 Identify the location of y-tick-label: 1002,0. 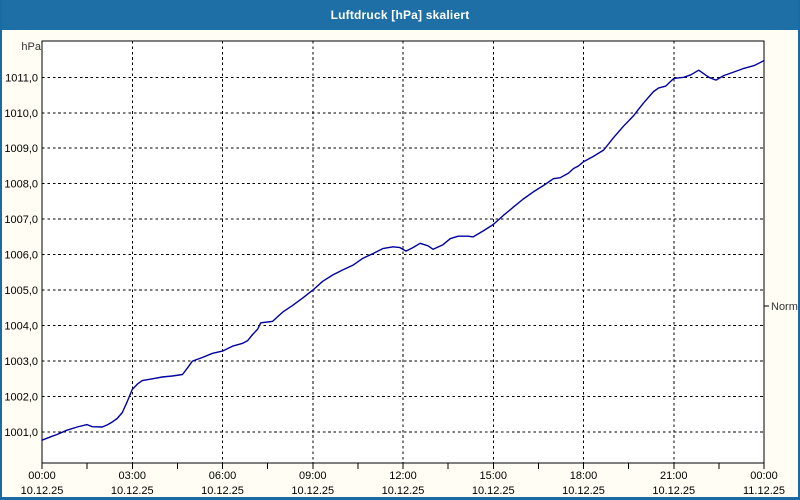
(21, 398).